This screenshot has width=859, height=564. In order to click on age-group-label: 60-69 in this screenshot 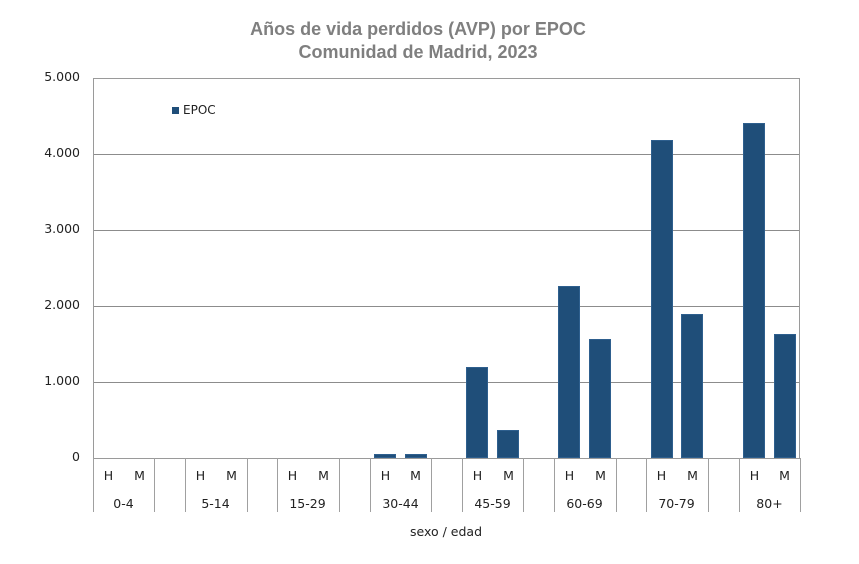, I will do `click(584, 503)`.